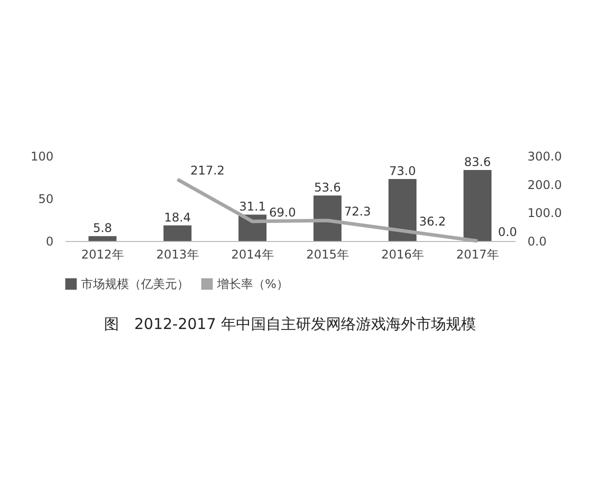  Describe the element at coordinates (135, 284) in the screenshot. I see `legend-label: 市场规模（亿美元）` at that location.